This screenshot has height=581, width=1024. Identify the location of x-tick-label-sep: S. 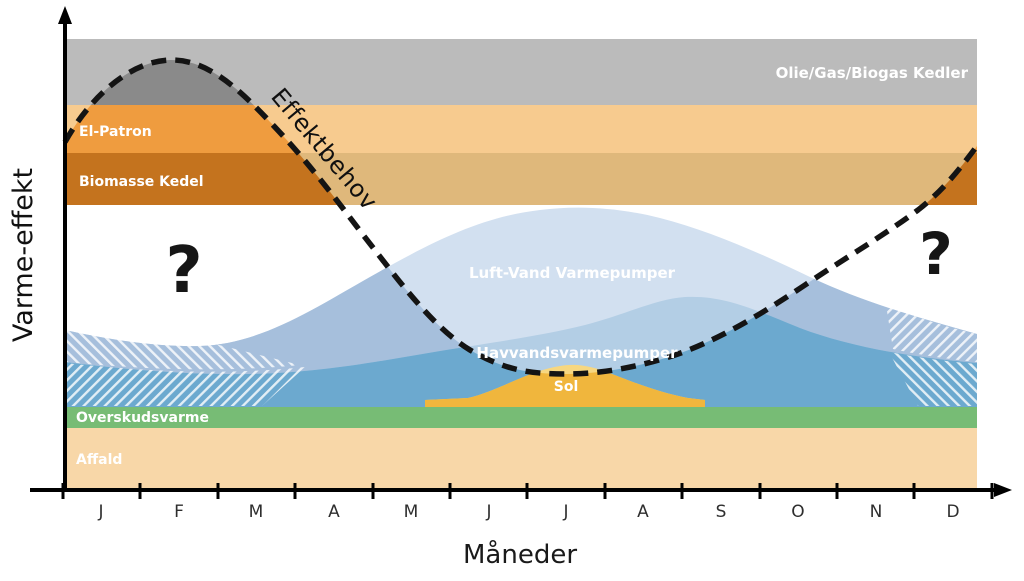
(721, 512).